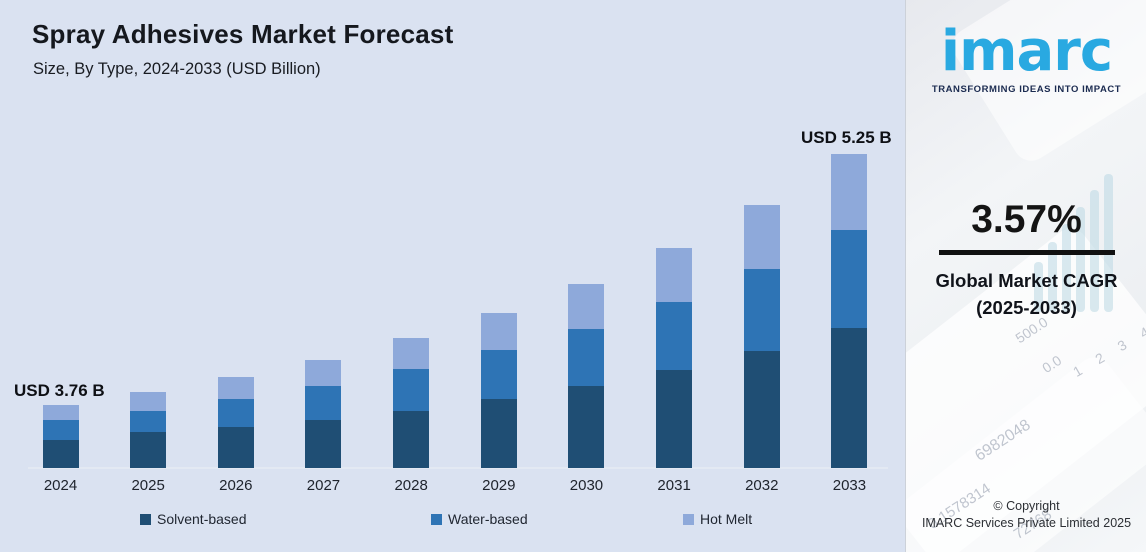  What do you see at coordinates (1026, 523) in the screenshot?
I see `copyright-line2: IMARC Services Private Limited 2025` at bounding box center [1026, 523].